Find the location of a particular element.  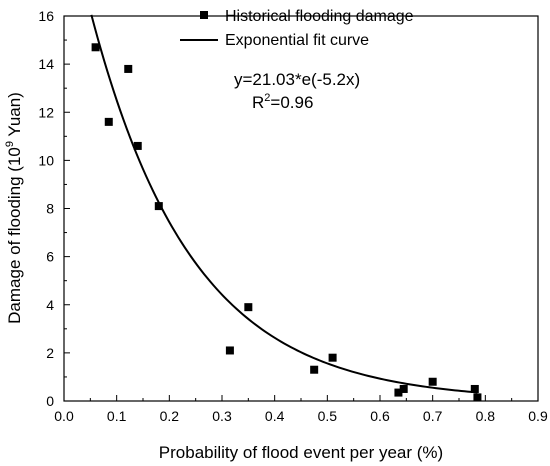

y-axis-title: Damage of flooding (109 Yuan) is located at coordinates (14, 208).